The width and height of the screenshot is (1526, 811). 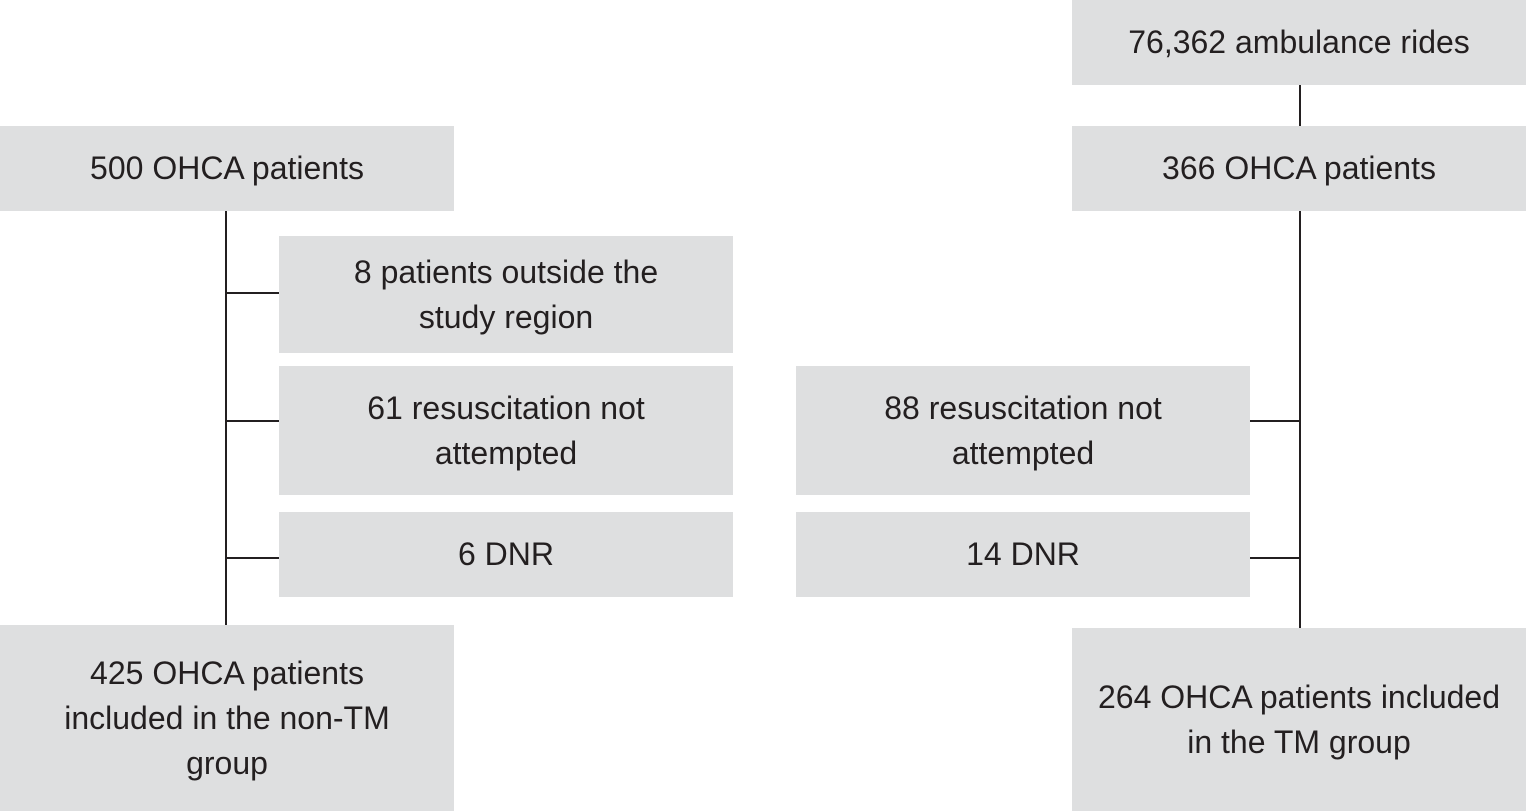 I want to click on node-left-dnr: 6 DNR, so click(x=506, y=554).